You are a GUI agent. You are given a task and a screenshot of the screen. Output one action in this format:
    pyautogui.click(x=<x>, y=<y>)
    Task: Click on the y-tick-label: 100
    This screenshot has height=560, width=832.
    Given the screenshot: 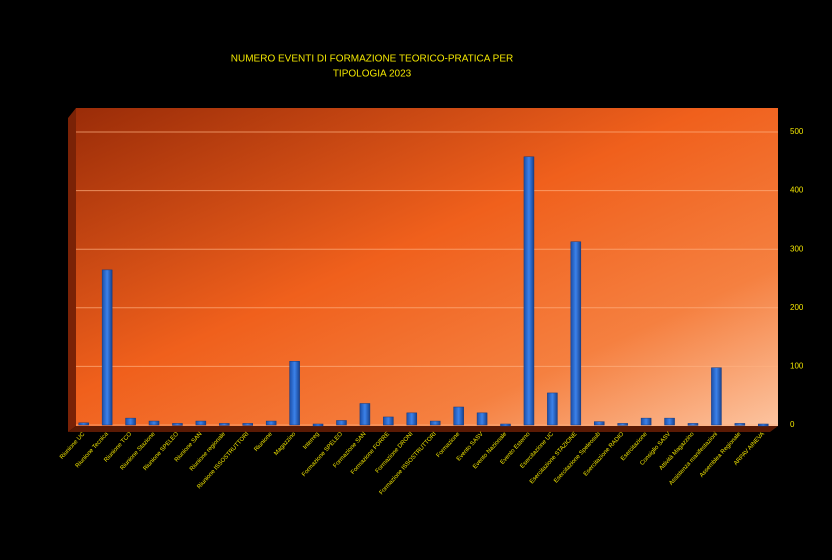 What is the action you would take?
    pyautogui.click(x=797, y=366)
    